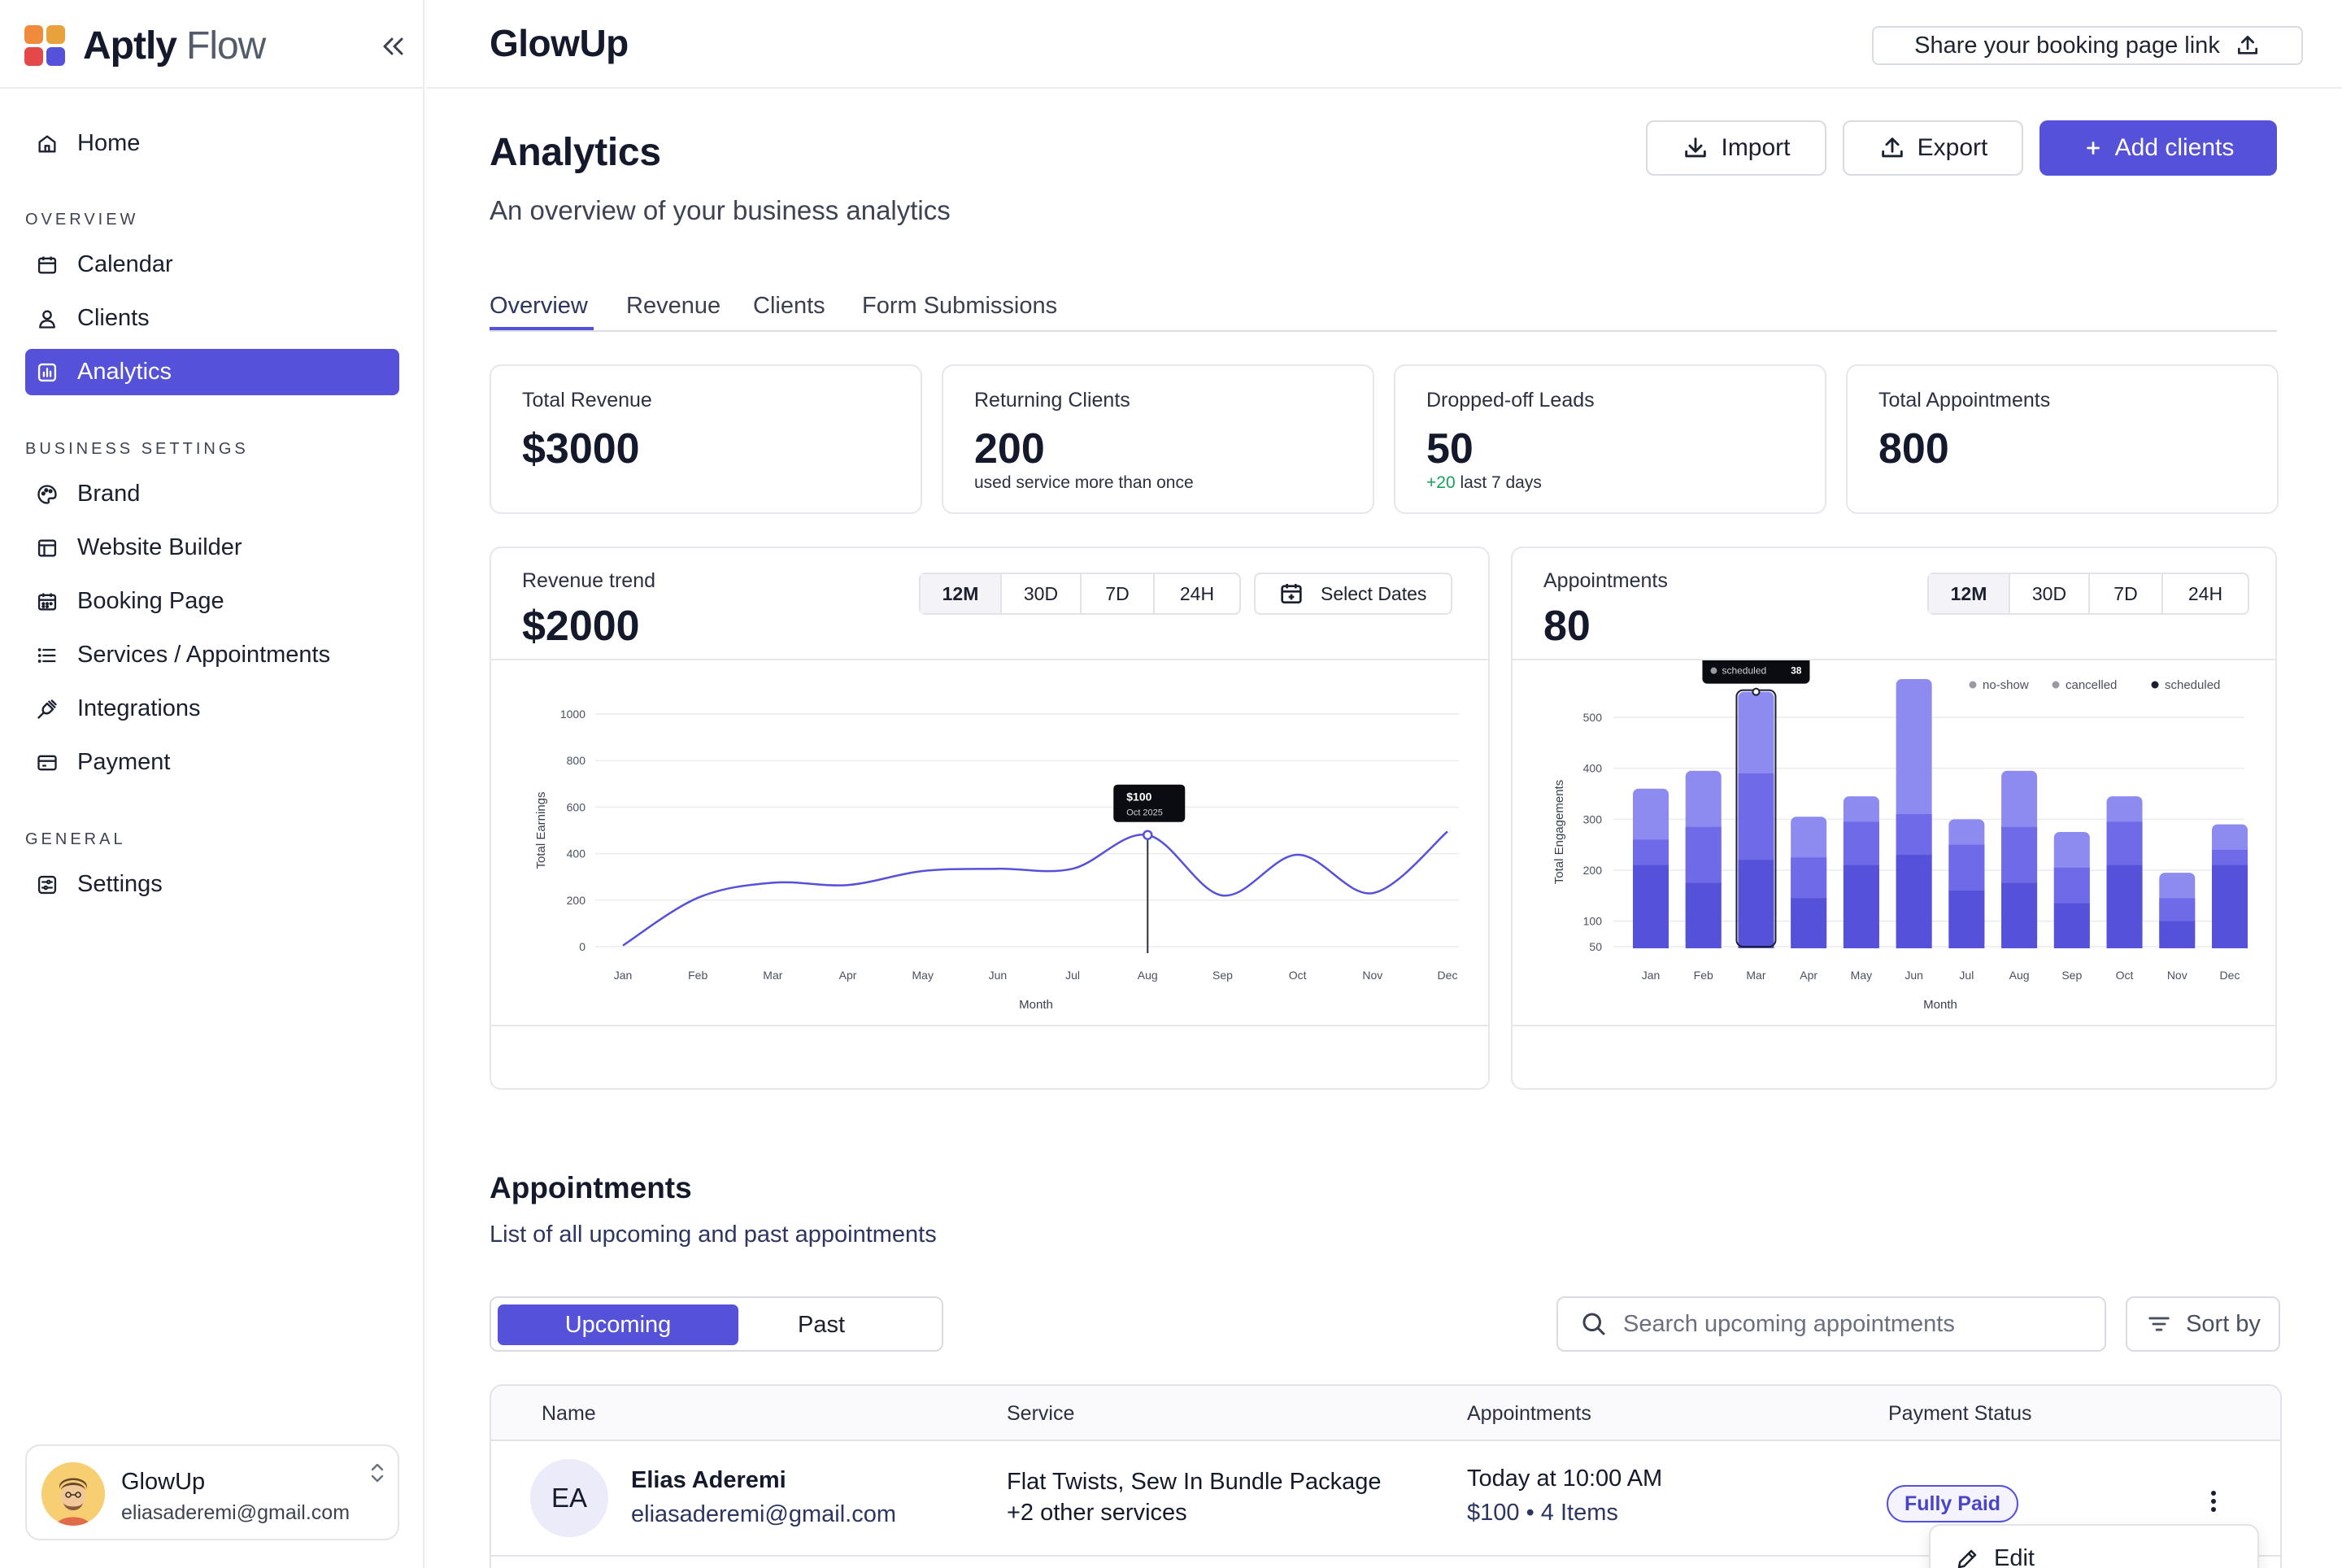 The height and width of the screenshot is (1568, 2342). I want to click on sidebar-item-website-builder: Website Builder, so click(212, 548).